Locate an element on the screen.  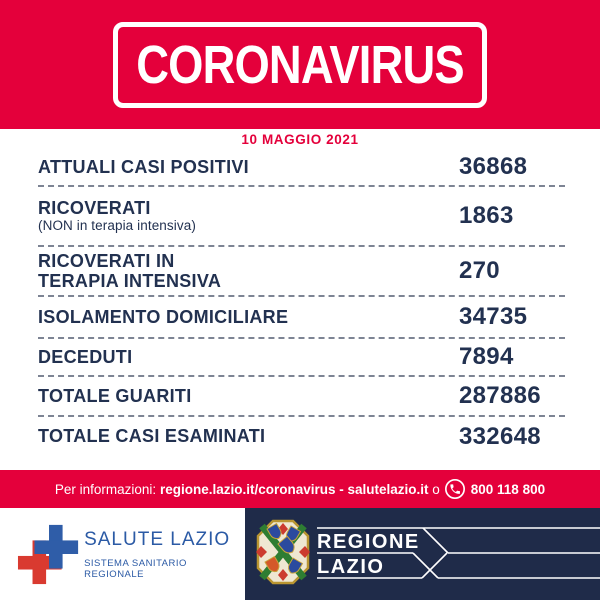
row-sublabel: (NON in terapia intensiva) is located at coordinates (117, 226).